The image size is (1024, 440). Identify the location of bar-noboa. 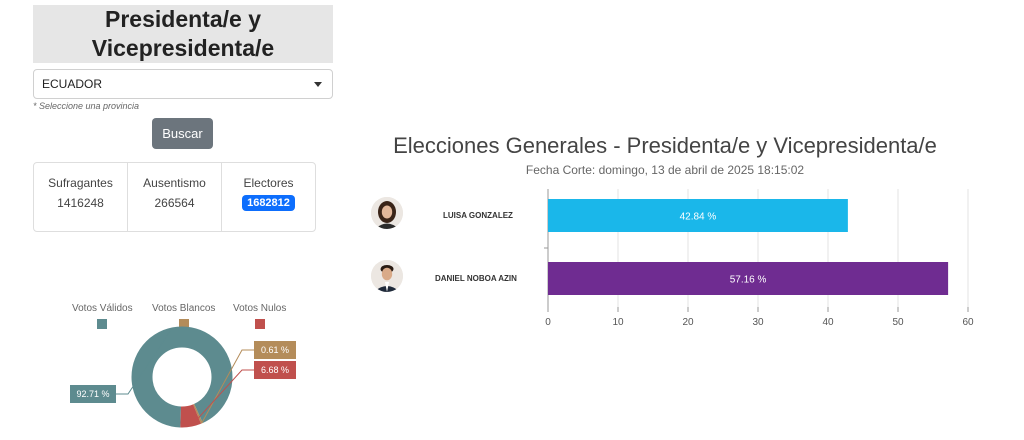
(748, 278).